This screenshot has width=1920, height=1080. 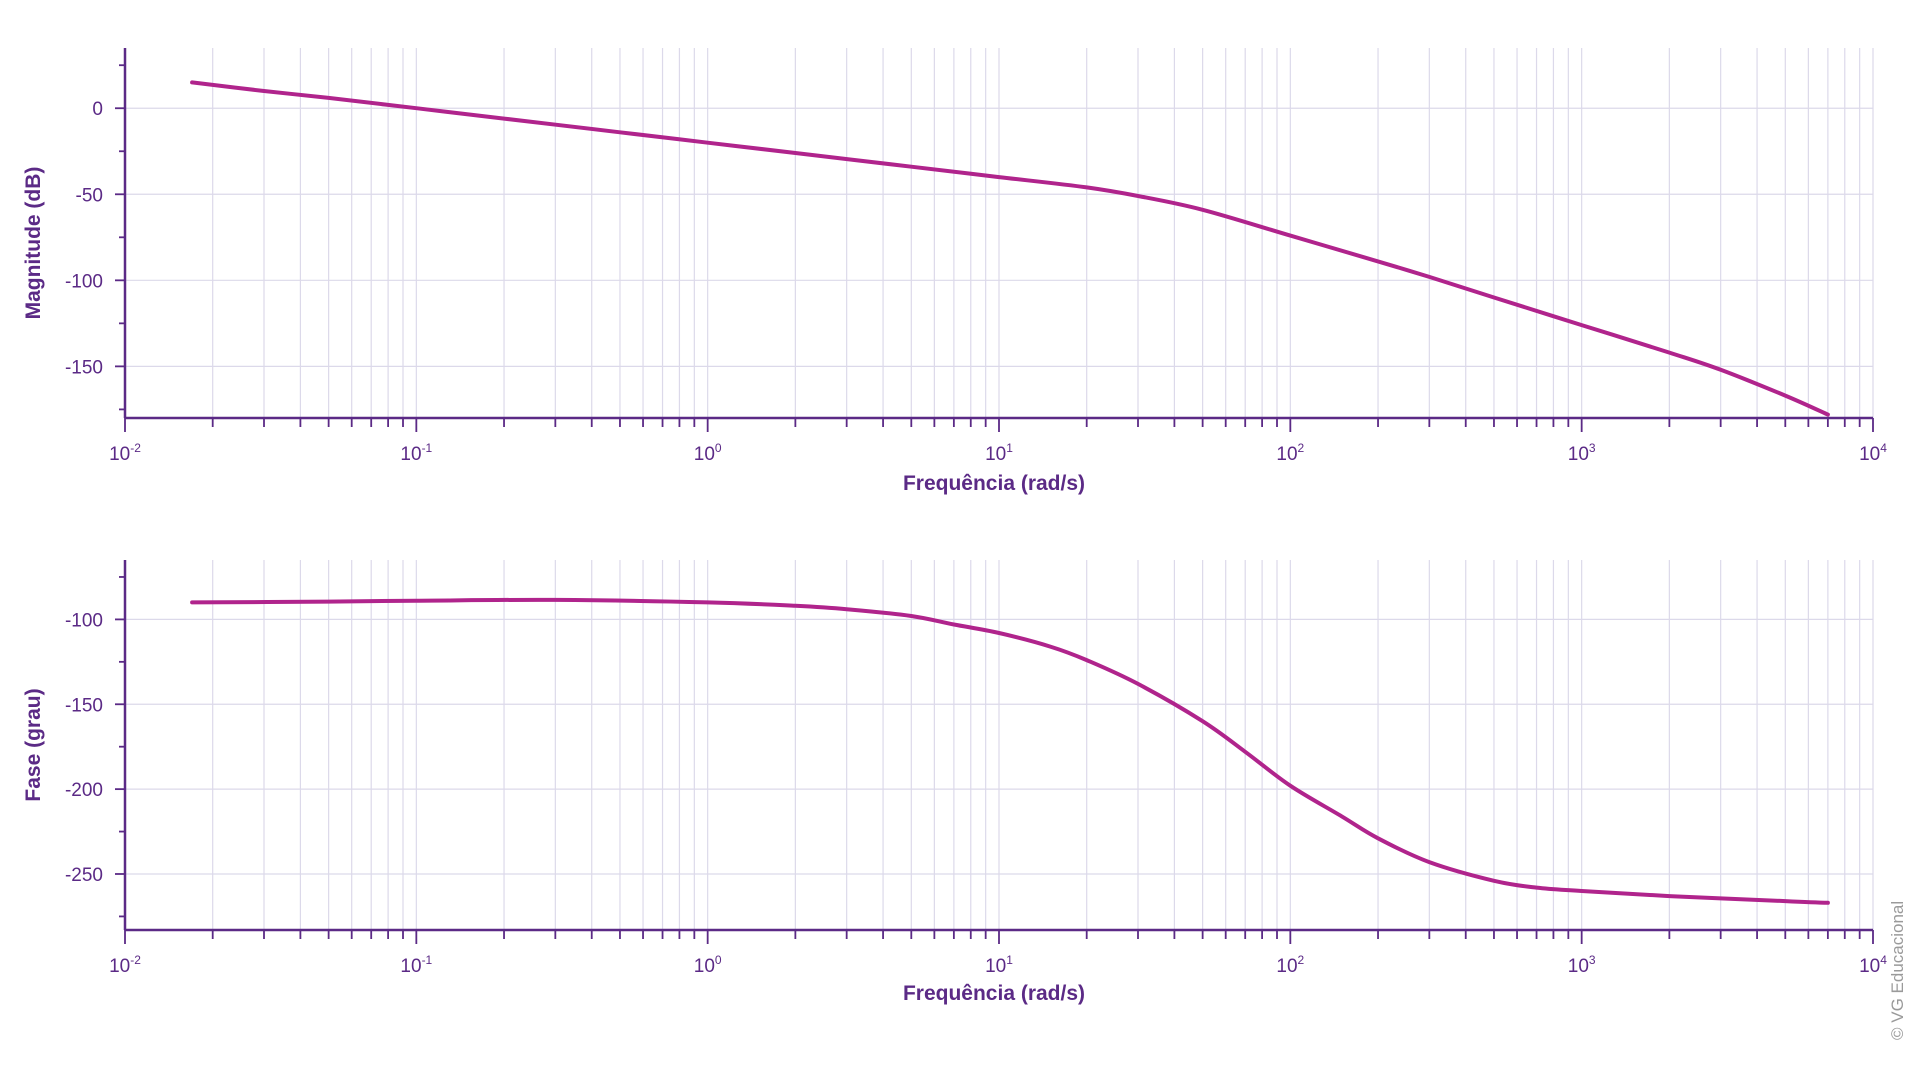 I want to click on copyright-notice: © VG Educacional, so click(x=1897, y=970).